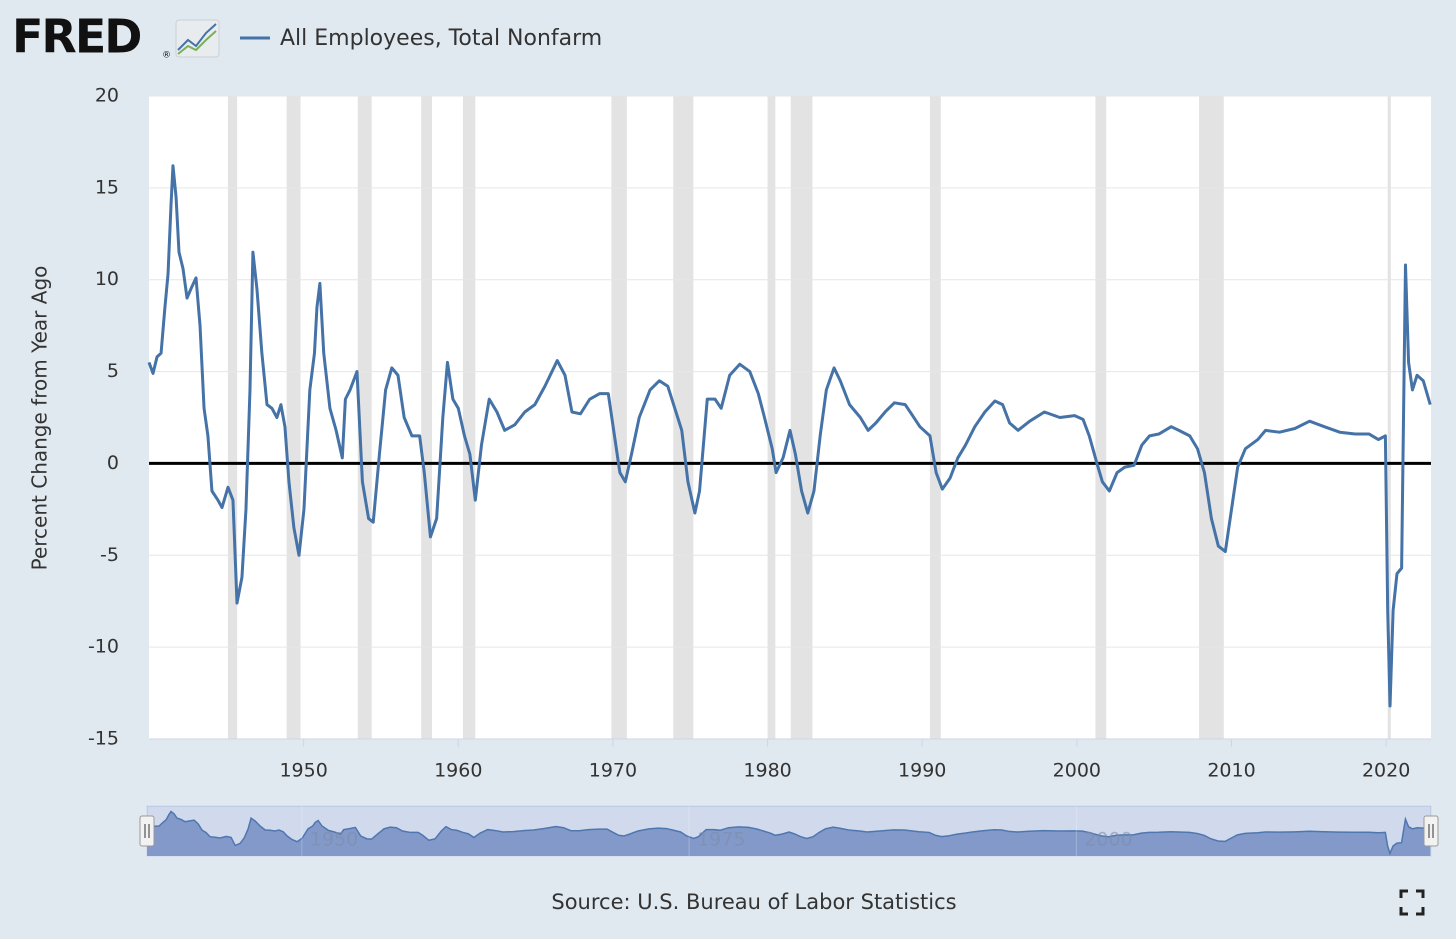 The image size is (1456, 939). Describe the element at coordinates (40, 418) in the screenshot. I see `y-axis-label: Percent Change from Year Ago` at that location.